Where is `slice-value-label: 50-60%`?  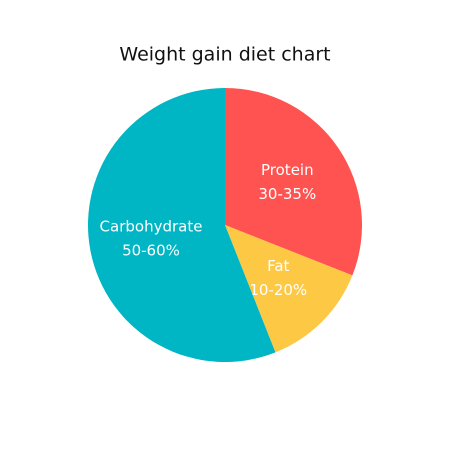 slice-value-label: 50-60% is located at coordinates (151, 251).